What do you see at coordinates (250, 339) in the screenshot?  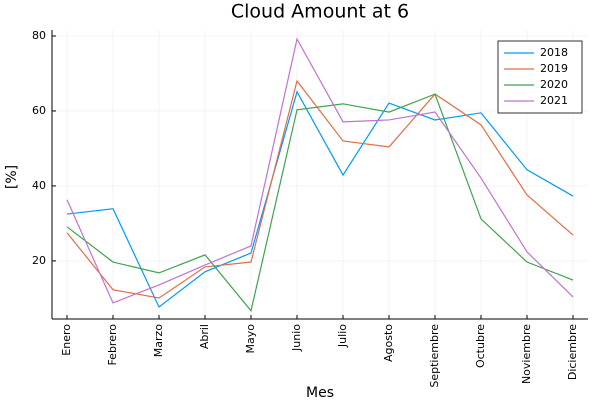 I see `x-tick-label: Mayo` at bounding box center [250, 339].